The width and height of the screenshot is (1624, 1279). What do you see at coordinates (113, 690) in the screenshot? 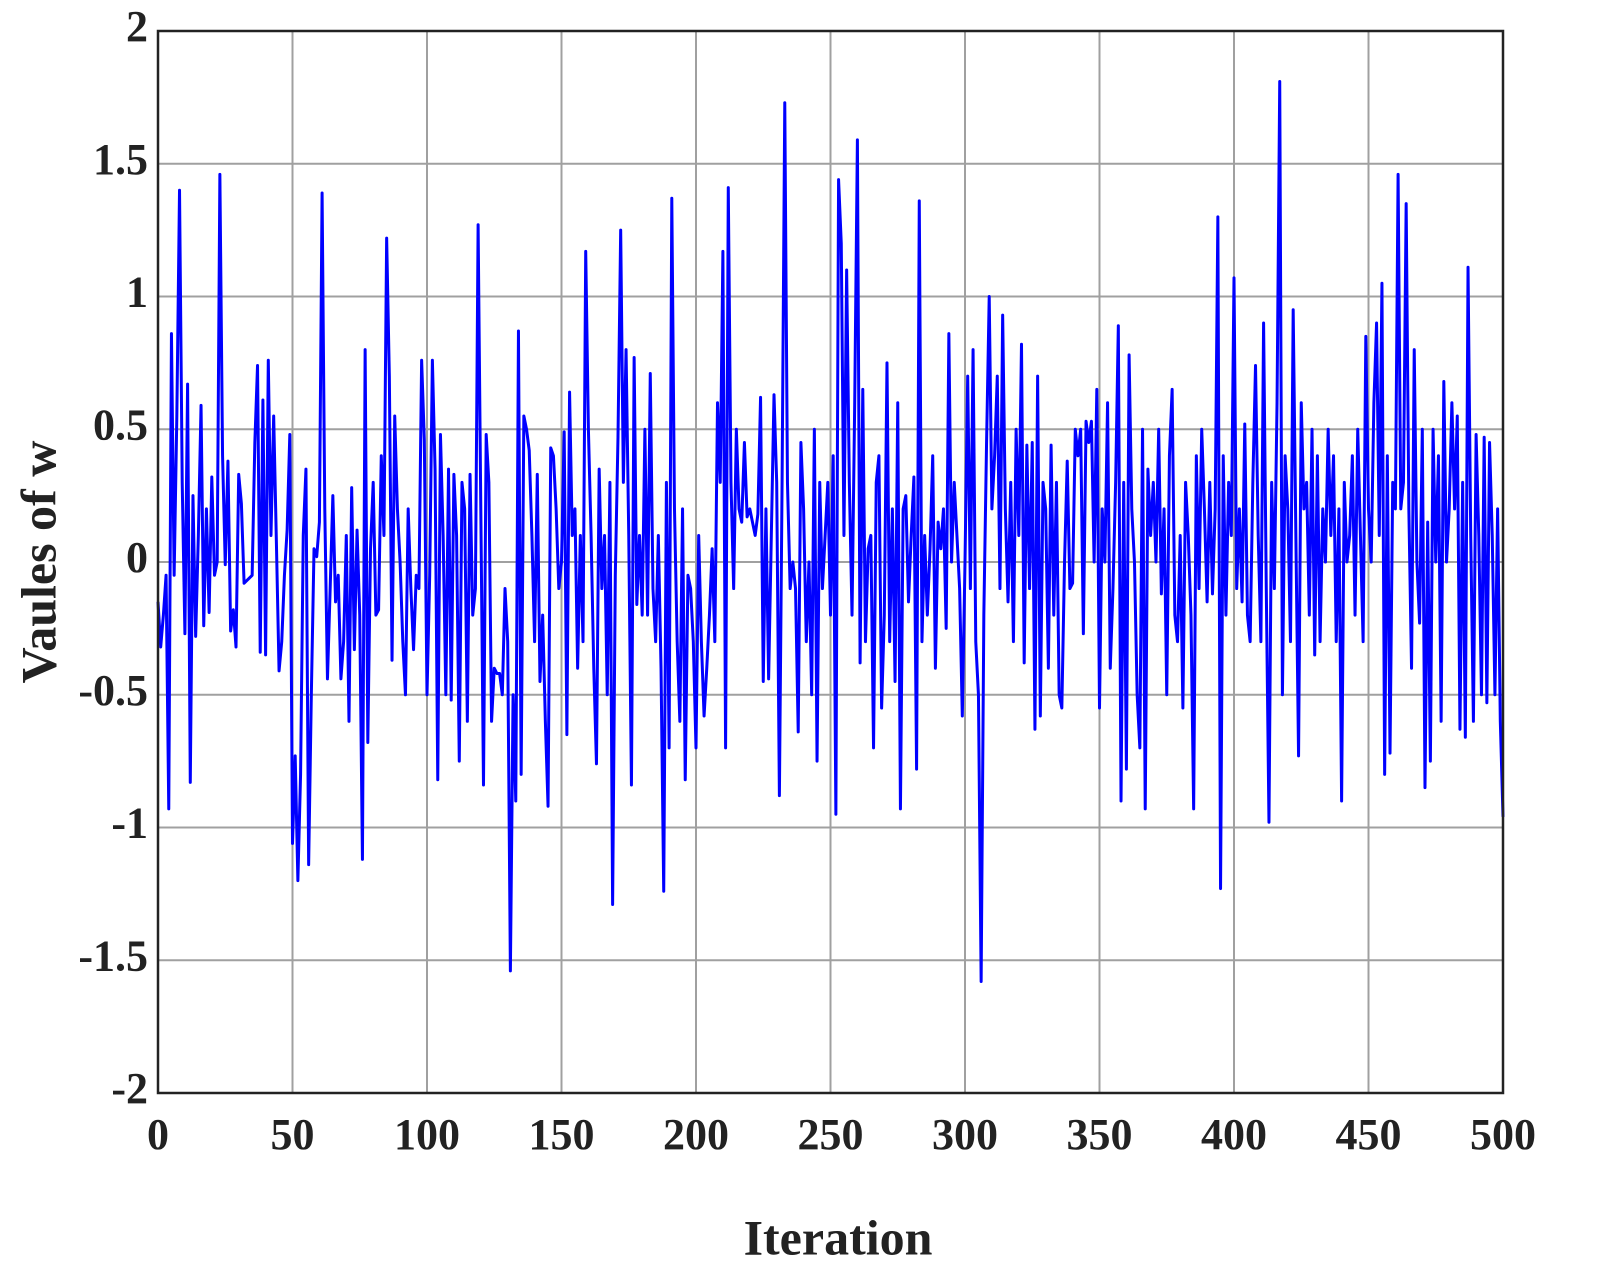
I see `y-tick-label: -0.5` at bounding box center [113, 690].